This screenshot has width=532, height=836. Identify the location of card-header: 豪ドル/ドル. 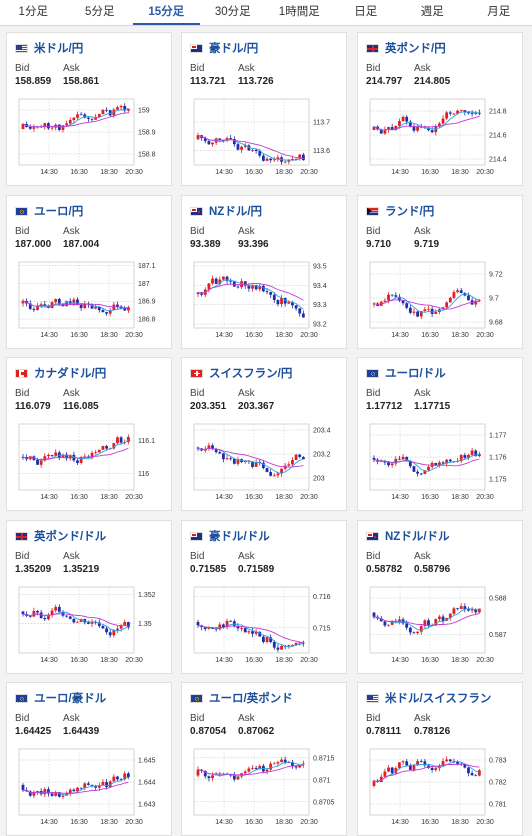
(230, 536).